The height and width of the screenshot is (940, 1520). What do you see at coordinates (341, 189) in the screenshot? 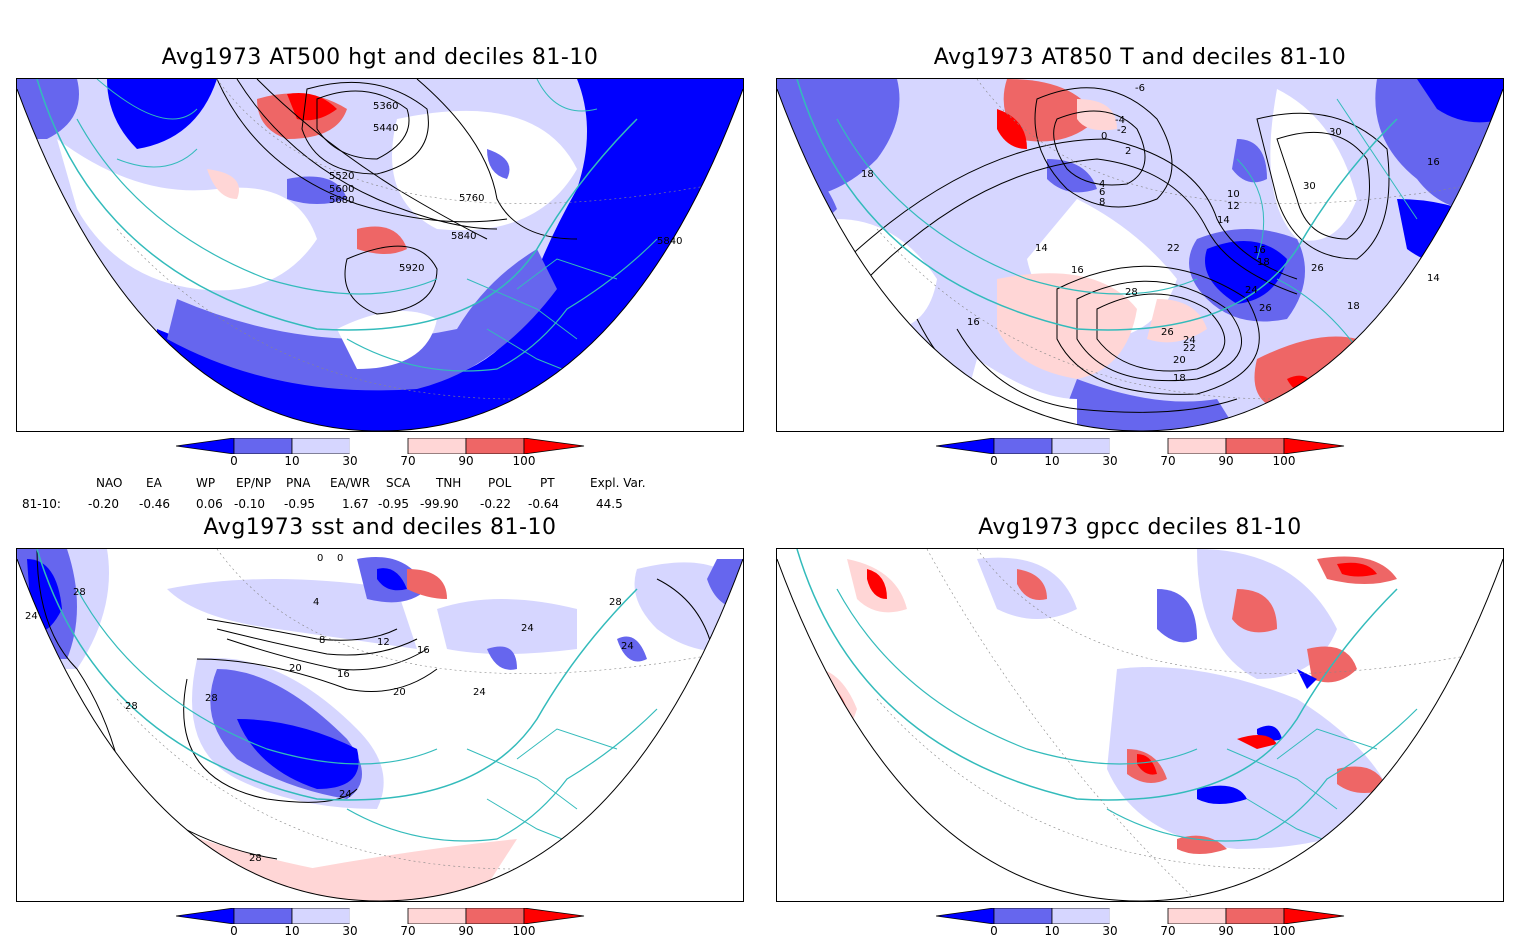
I see `contour-label: 5600` at bounding box center [341, 189].